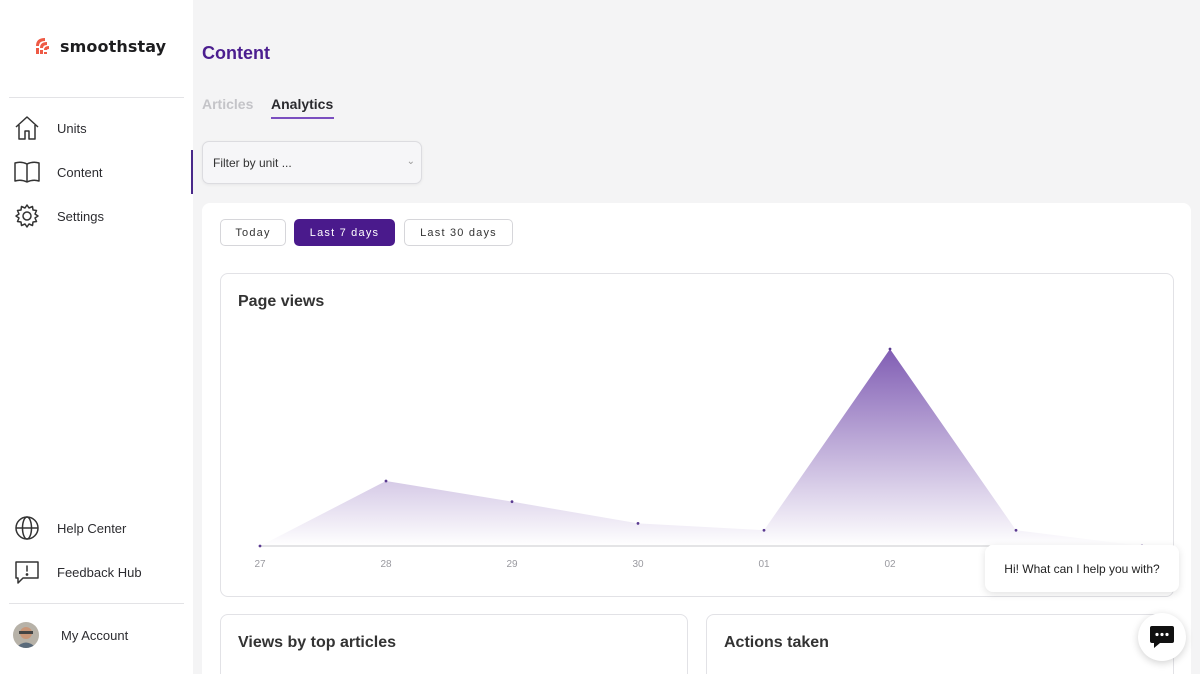 The width and height of the screenshot is (1200, 674). Describe the element at coordinates (72, 128) in the screenshot. I see `sidebar-item-label: Units` at that location.